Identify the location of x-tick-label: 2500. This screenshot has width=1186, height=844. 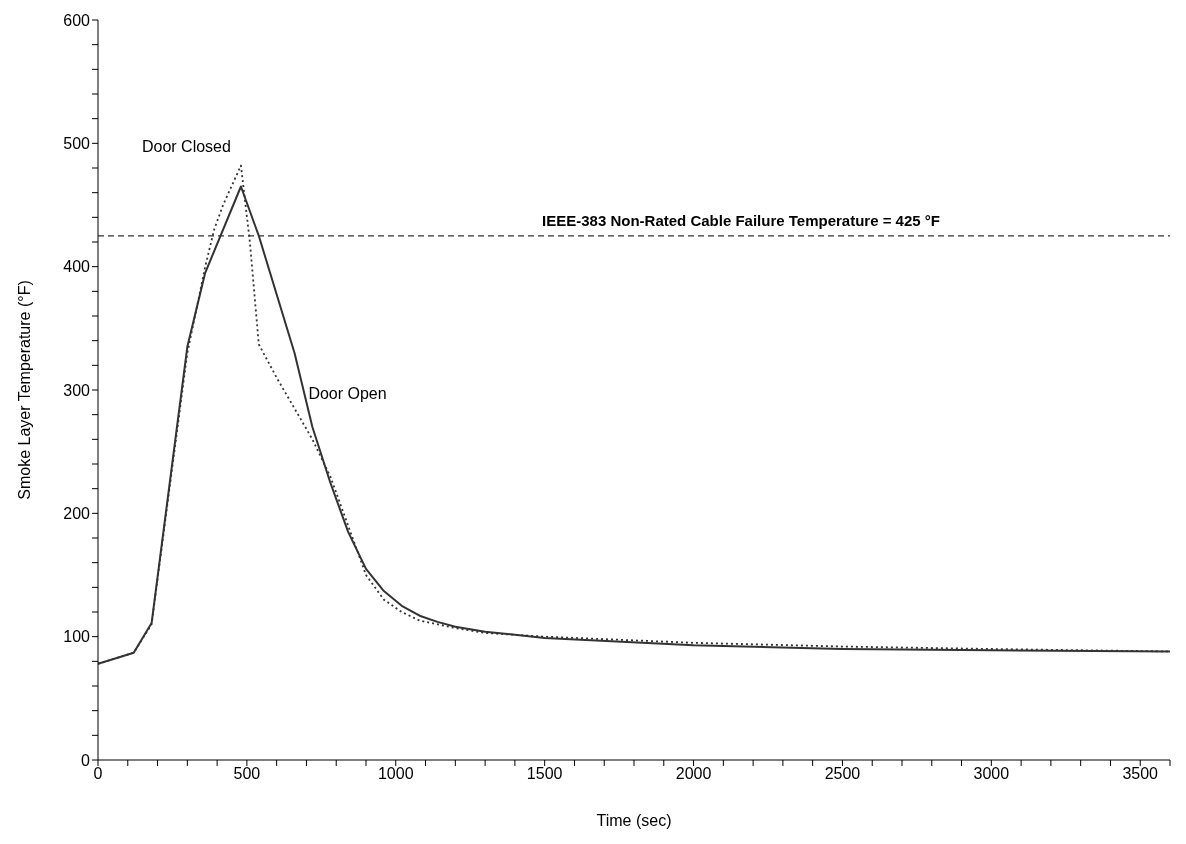
(842, 774).